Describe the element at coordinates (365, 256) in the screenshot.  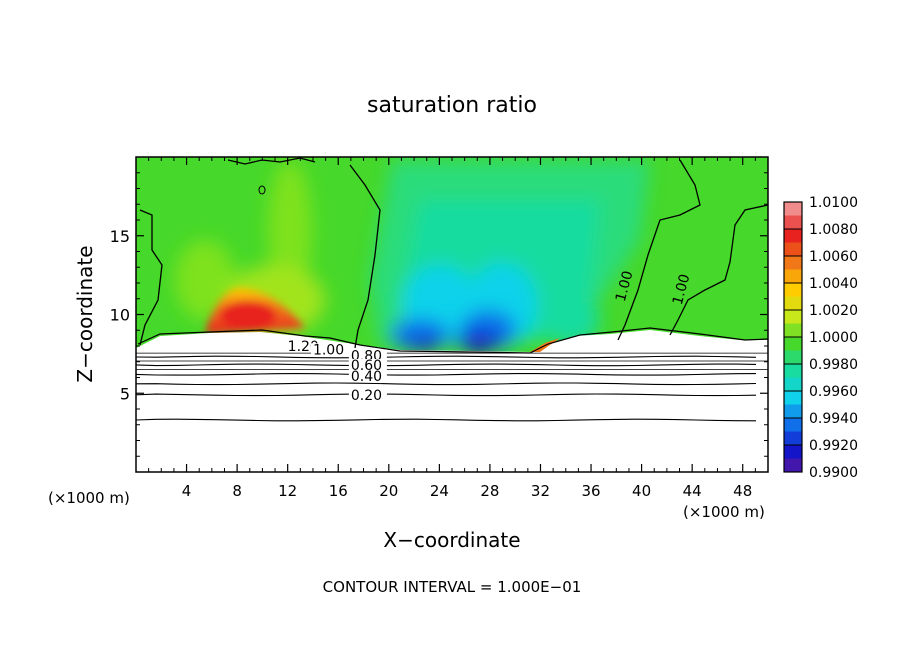
I see `contour-1.00-mid` at that location.